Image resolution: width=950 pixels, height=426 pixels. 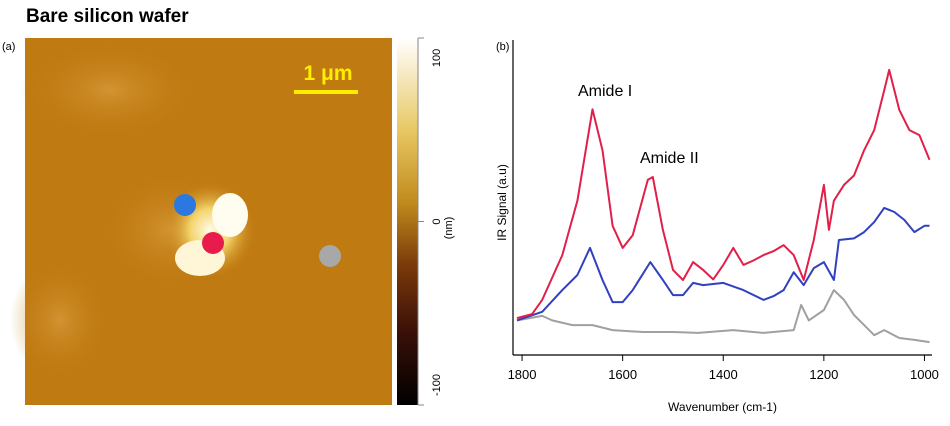 What do you see at coordinates (522, 374) in the screenshot?
I see `x-tick-label: 1800` at bounding box center [522, 374].